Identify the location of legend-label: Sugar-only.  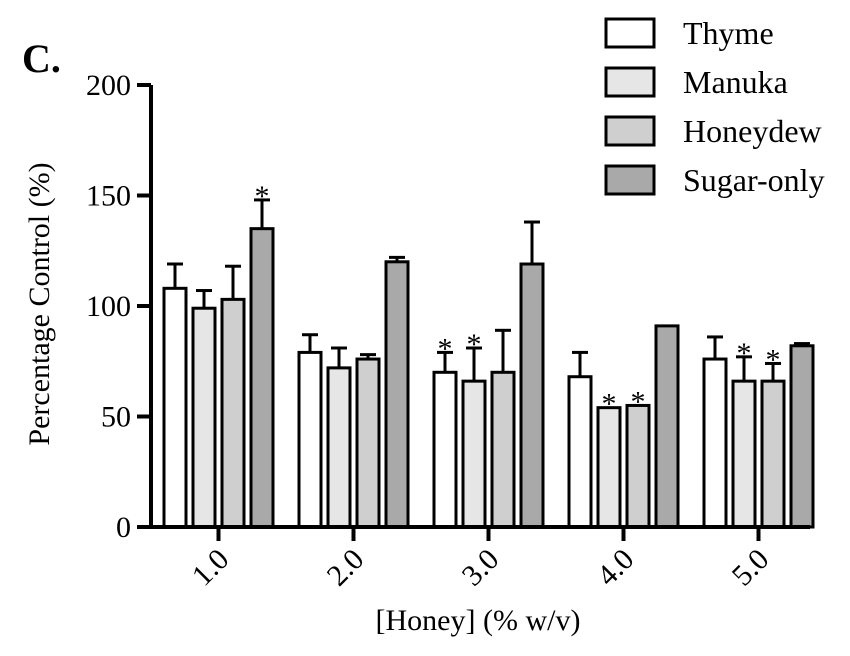
(754, 180).